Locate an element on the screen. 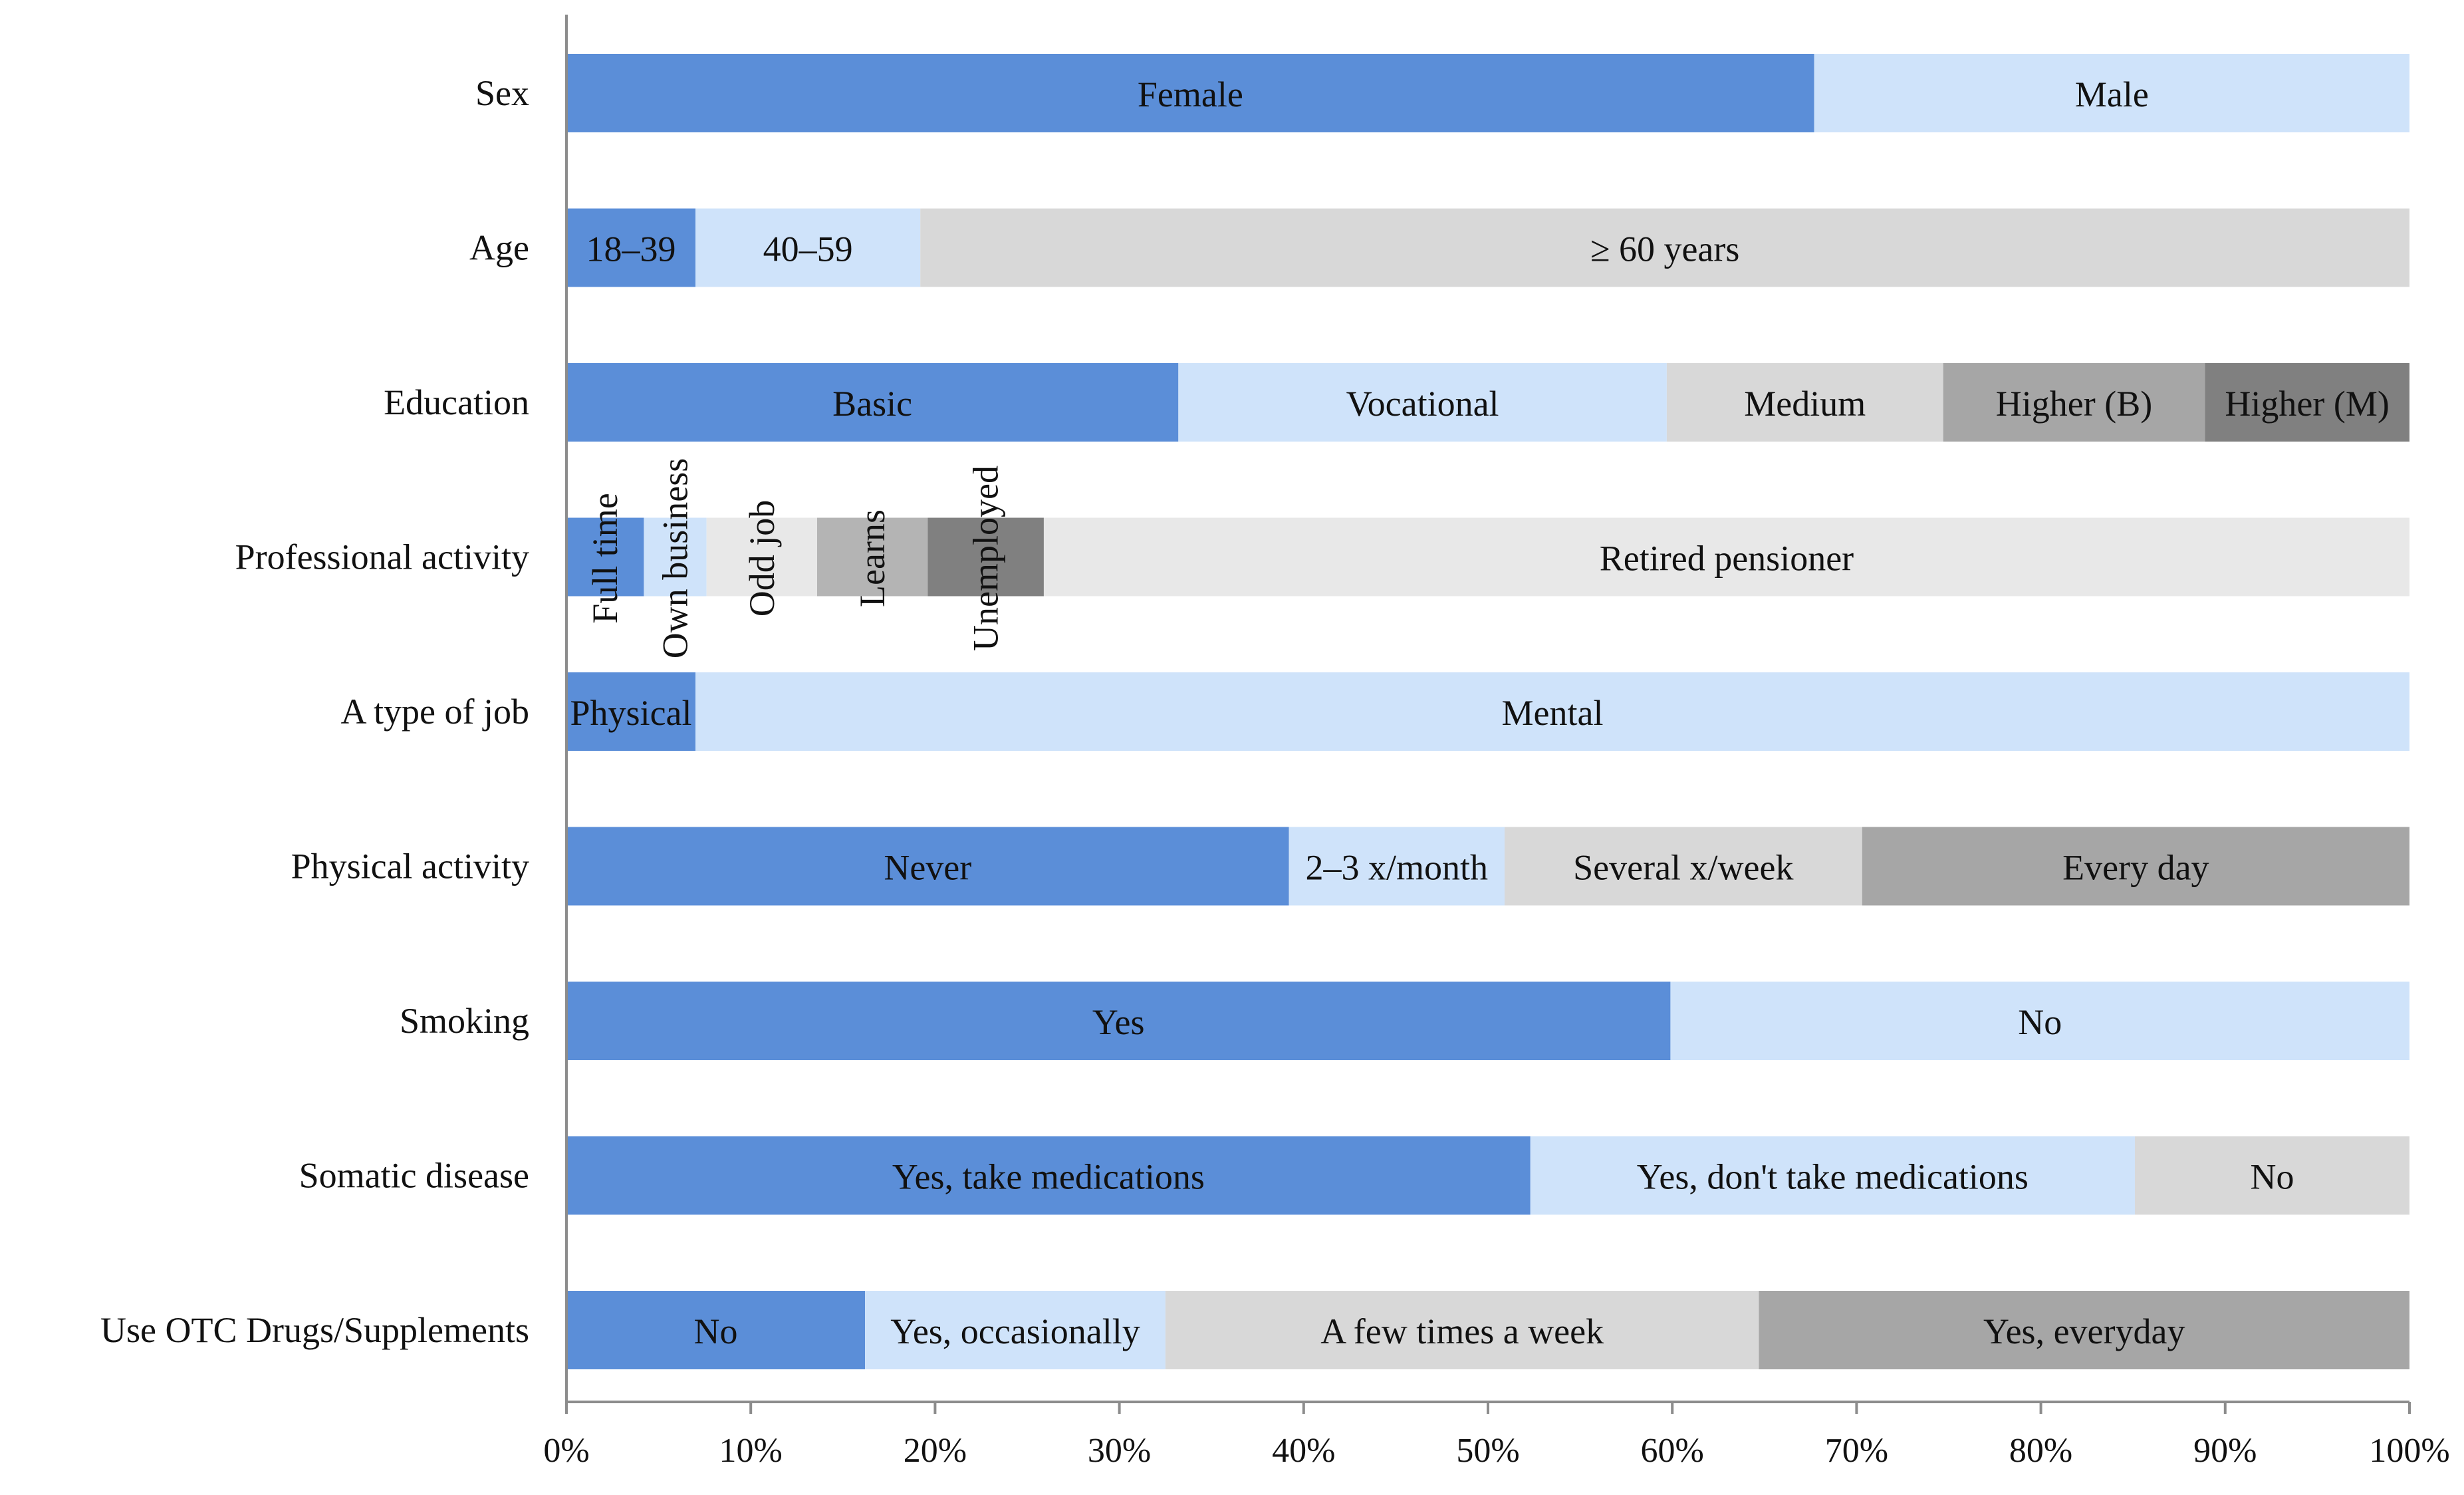  bar-segment-somatic-disease-yes-take-medications is located at coordinates (1048, 1175).